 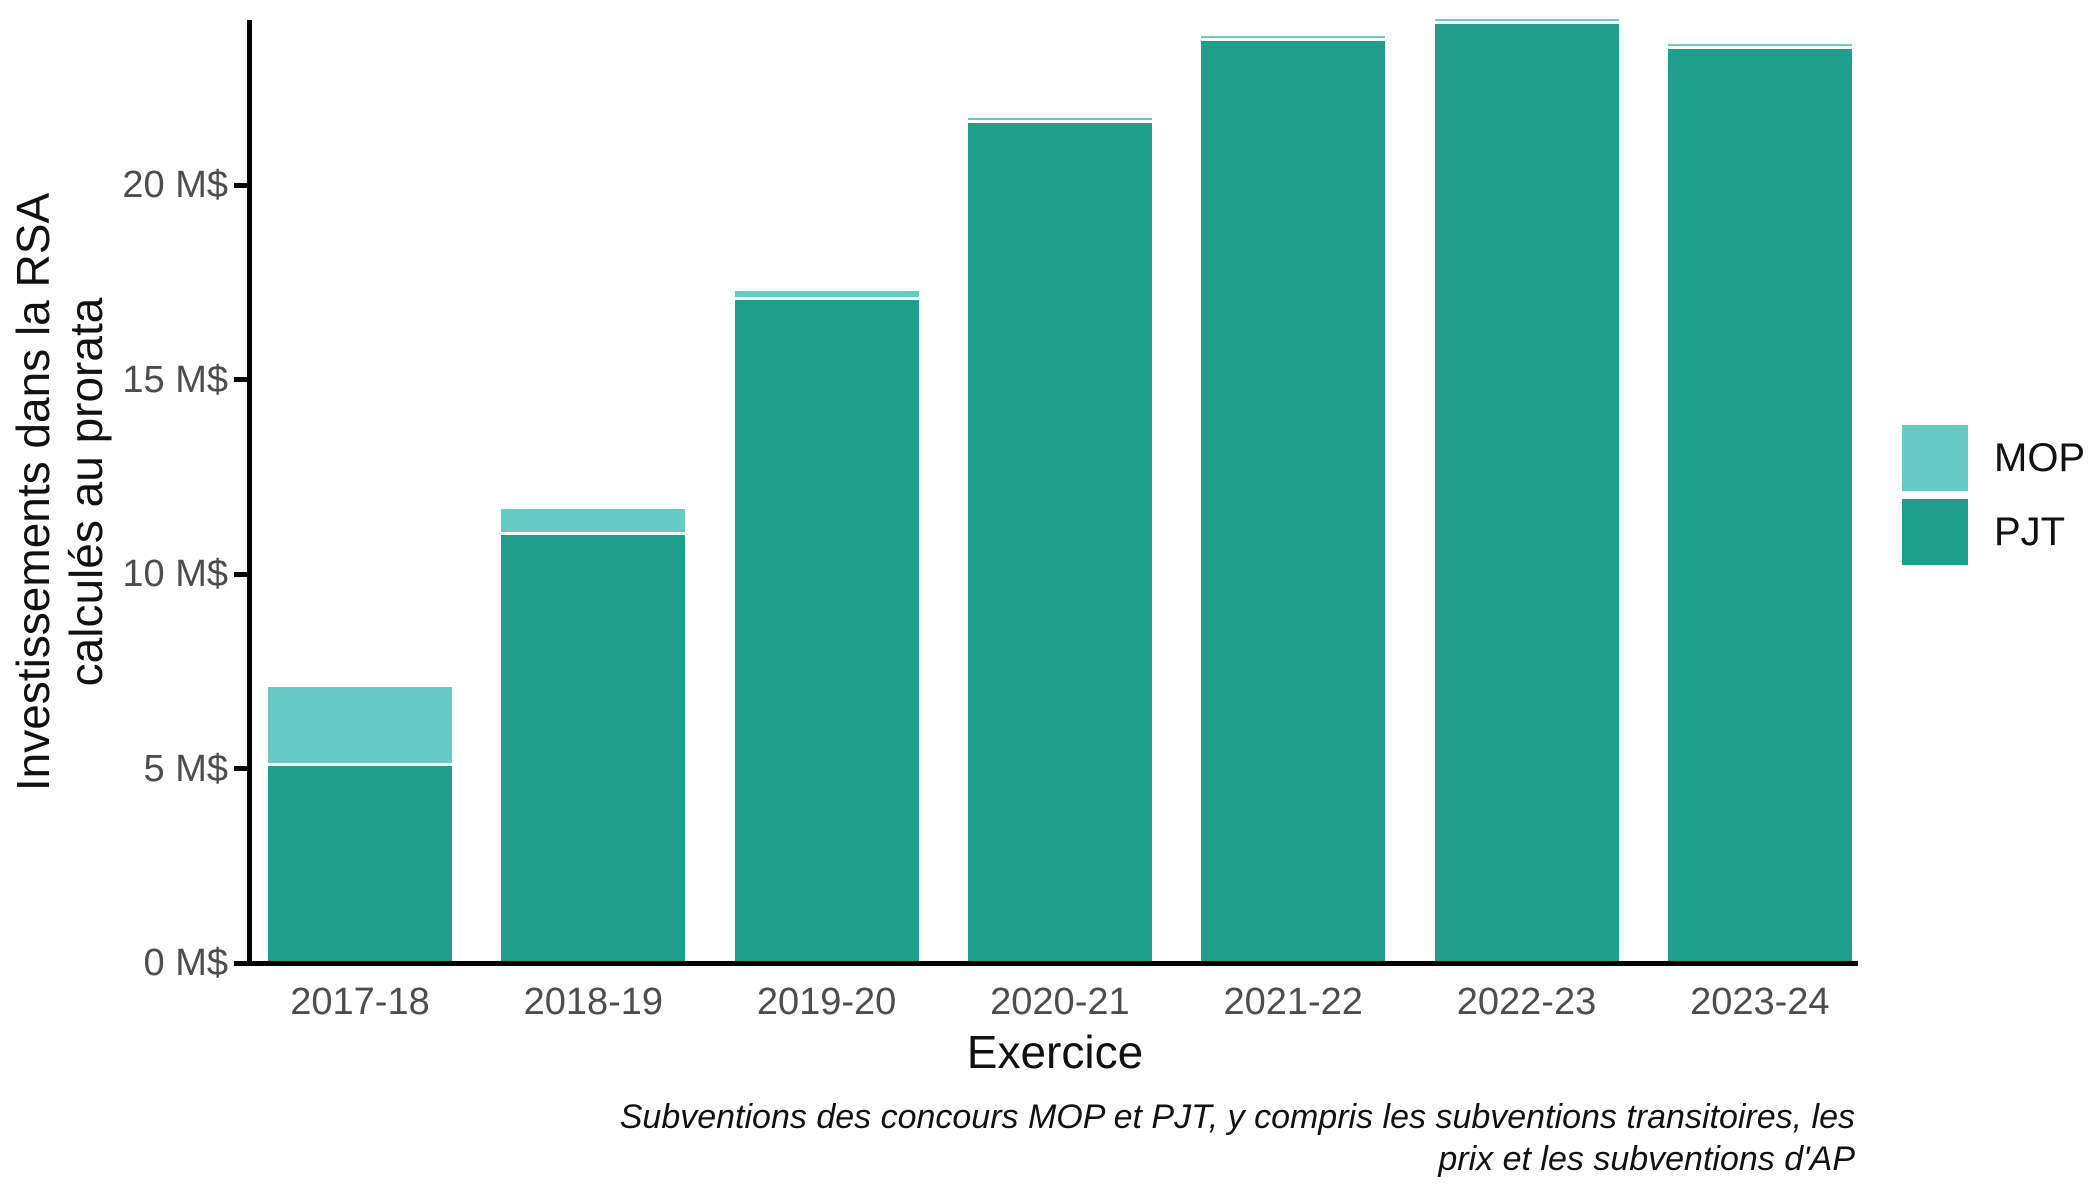 I want to click on x-axis-tick-label: 2019-20, so click(x=826, y=1002).